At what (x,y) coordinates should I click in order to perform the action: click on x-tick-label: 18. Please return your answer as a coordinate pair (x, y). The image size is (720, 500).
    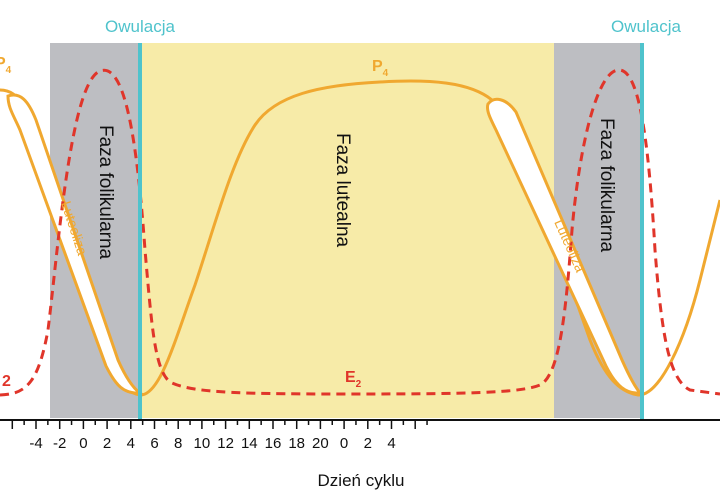
    Looking at the image, I should click on (296, 443).